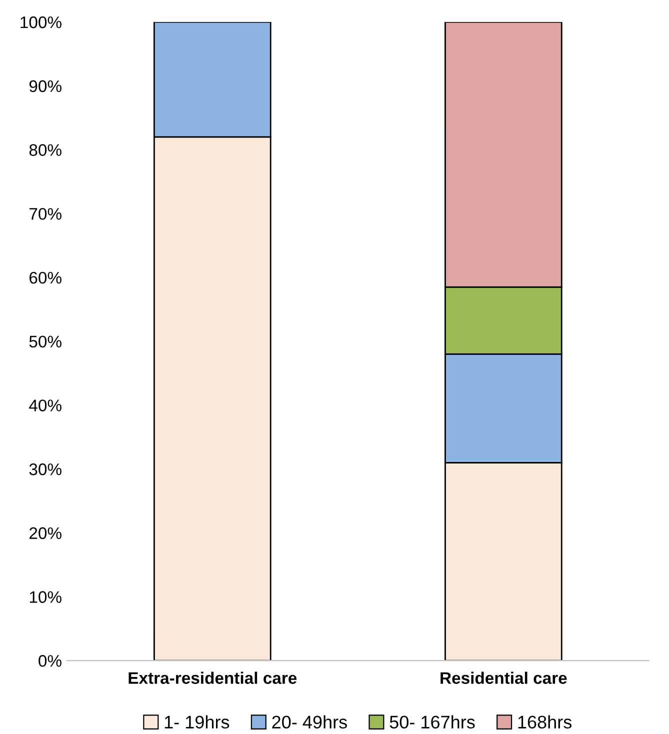 The width and height of the screenshot is (669, 734). Describe the element at coordinates (212, 678) in the screenshot. I see `x-tick-label: Extra-residential care` at that location.